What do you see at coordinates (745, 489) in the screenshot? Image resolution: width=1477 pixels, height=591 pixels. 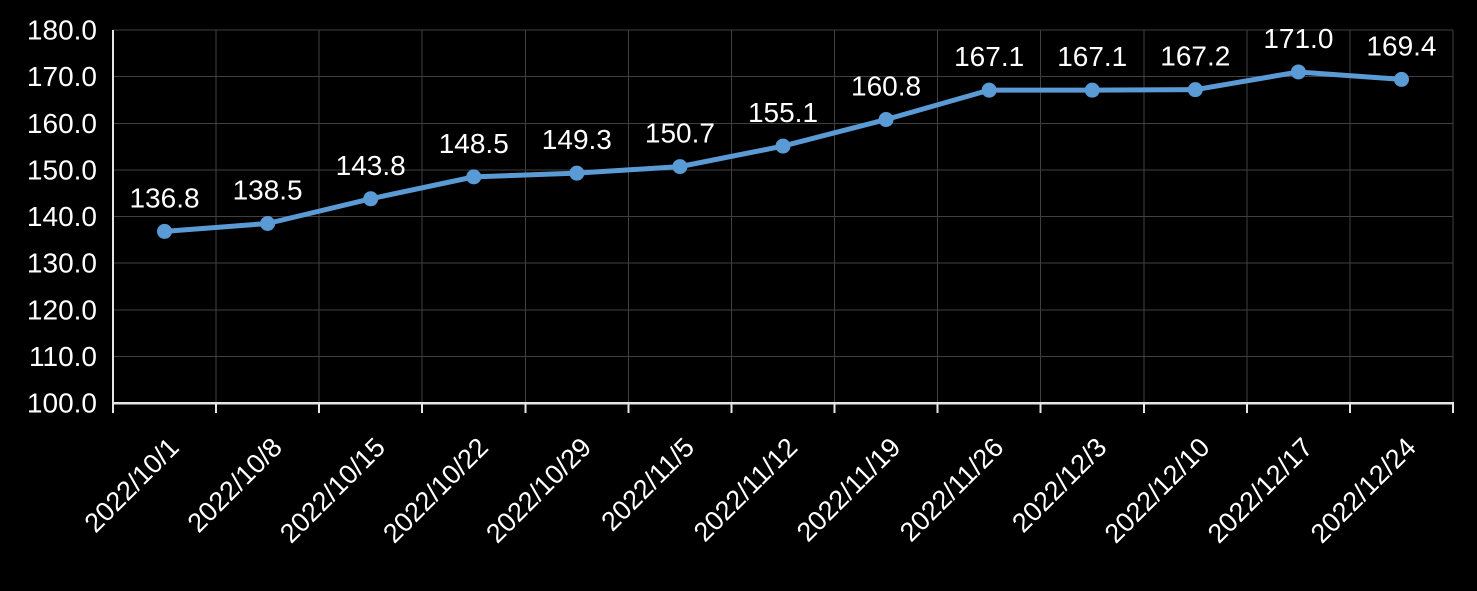 I see `x-tick-label: 2022/11/12` at bounding box center [745, 489].